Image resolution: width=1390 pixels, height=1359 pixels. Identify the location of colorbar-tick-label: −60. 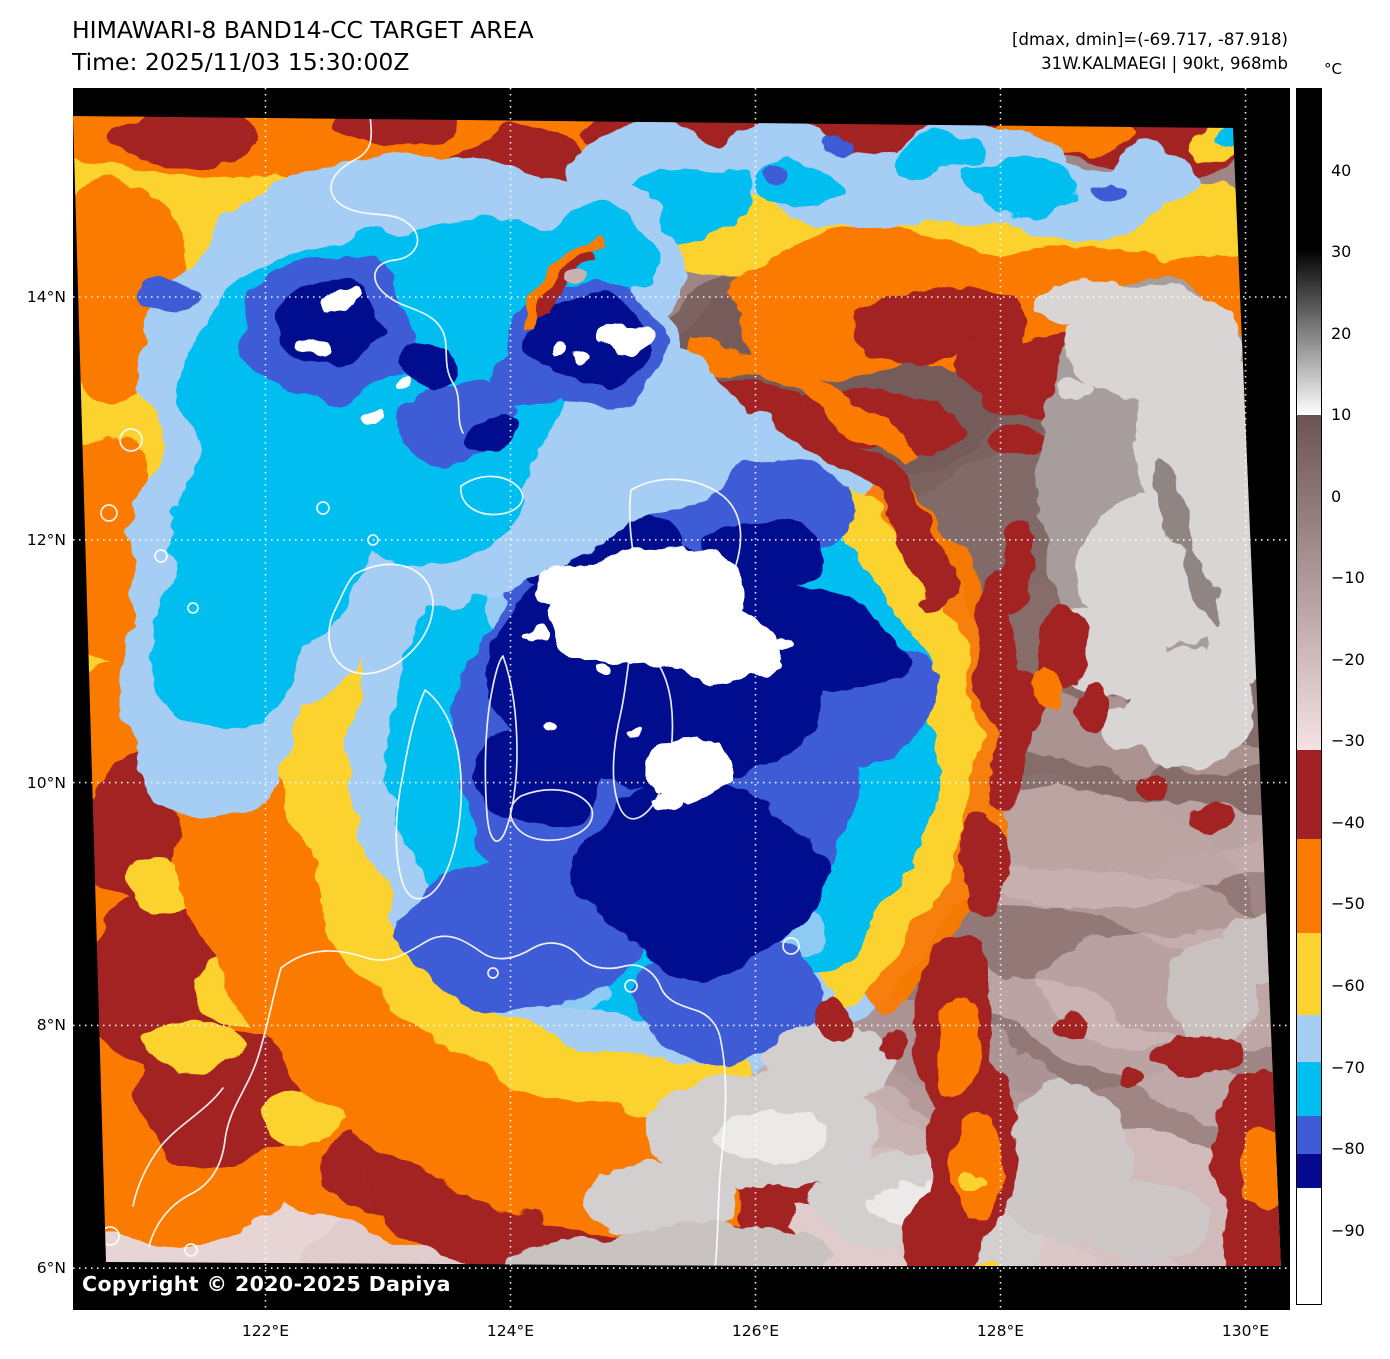
(1348, 986).